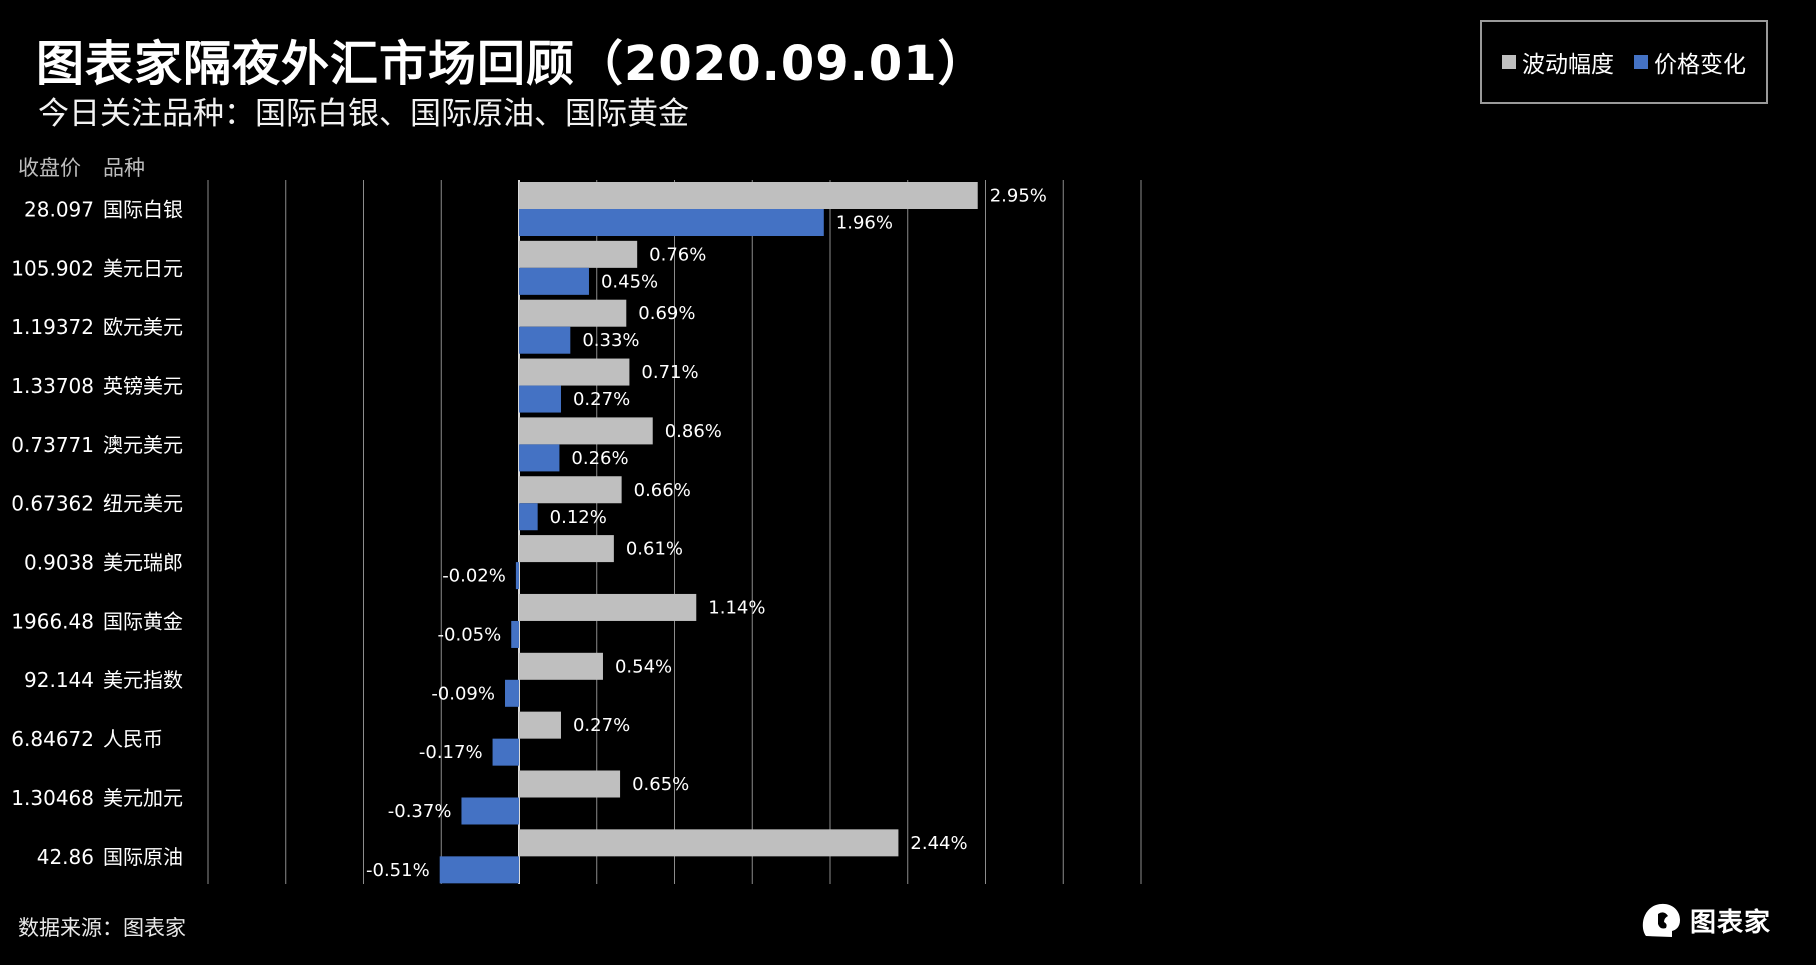 This screenshot has height=965, width=1816. I want to click on instrument-label: 纽元美元, so click(143, 504).